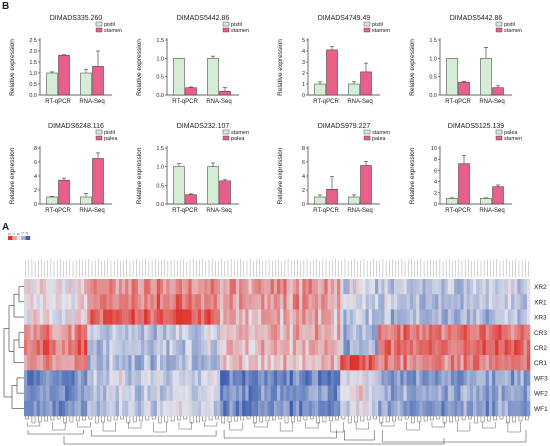 The width and height of the screenshot is (550, 446). Describe the element at coordinates (23, 233) in the screenshot. I see `color-scale-tick: -1` at that location.